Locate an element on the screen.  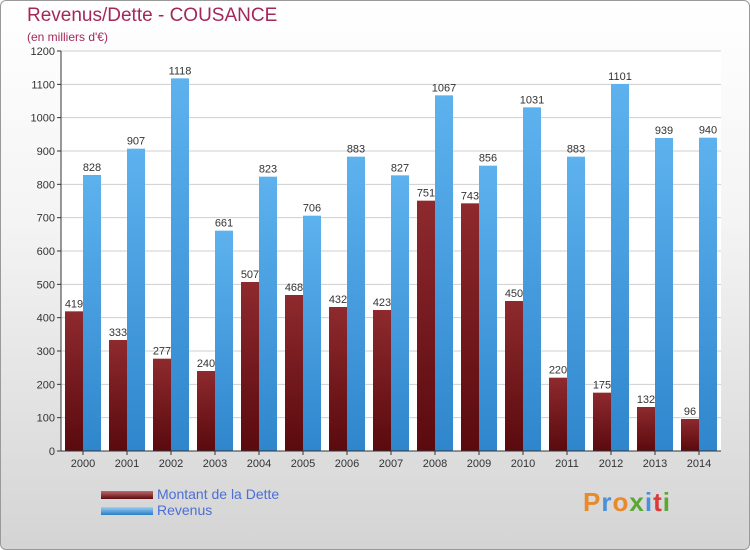
y-tick-label: 600 is located at coordinates (46, 252).